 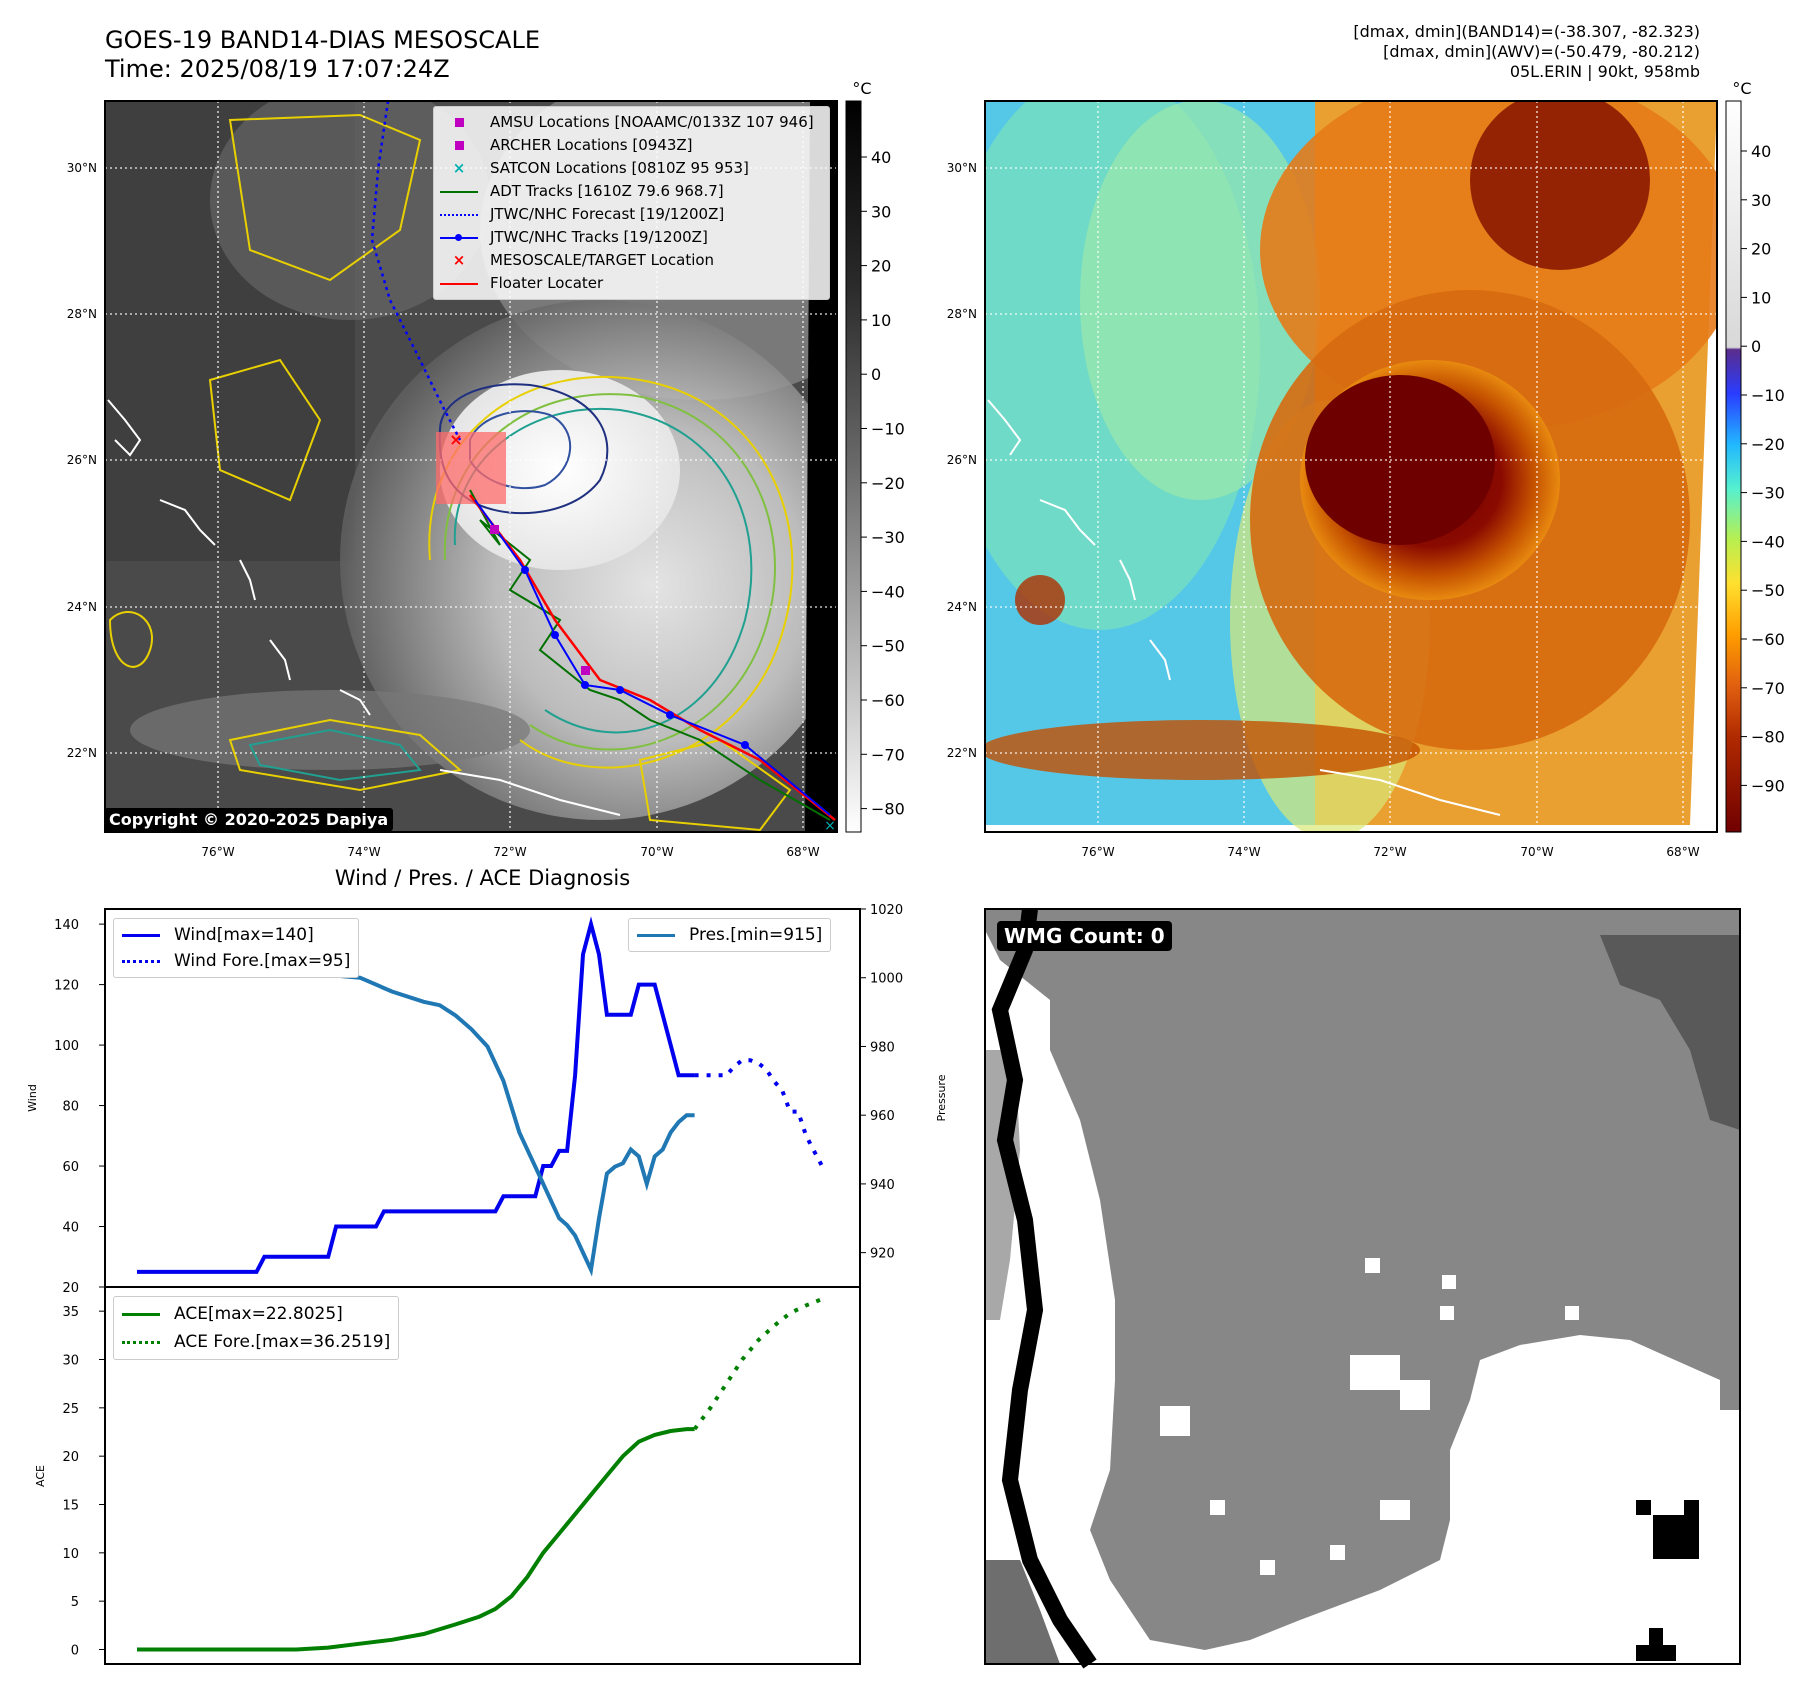 I want to click on pressure-tick-label: 1000, so click(x=886, y=979).